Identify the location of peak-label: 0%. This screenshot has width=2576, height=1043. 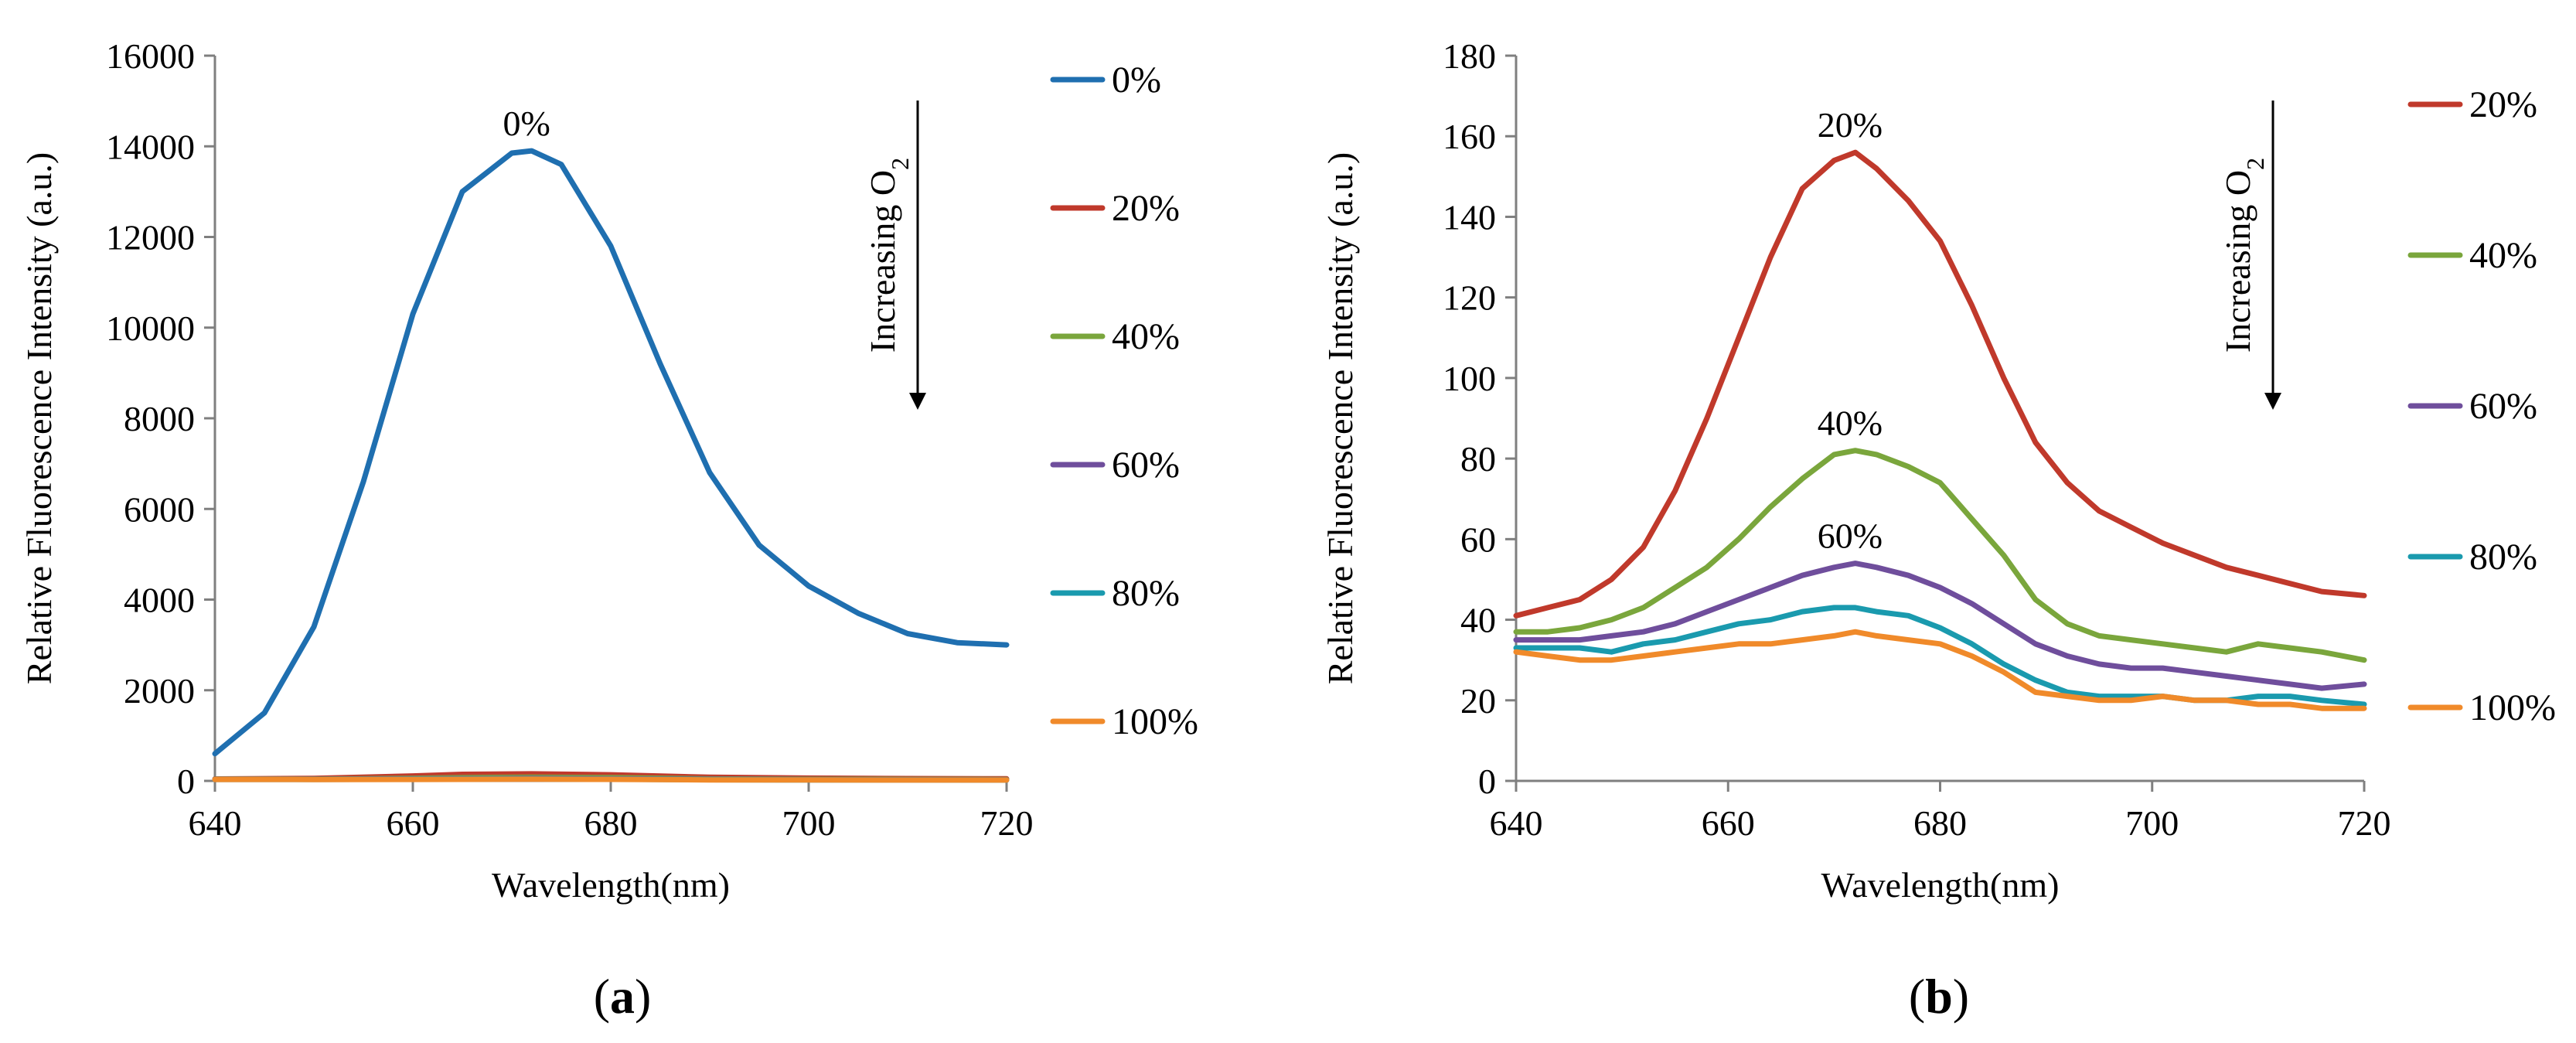
(526, 123).